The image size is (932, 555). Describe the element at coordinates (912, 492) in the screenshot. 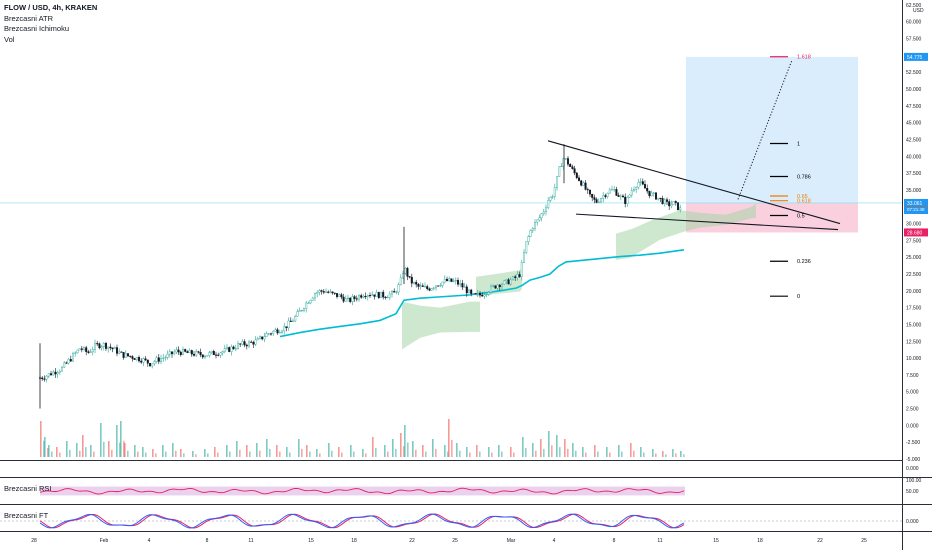

I see `rsi-tick-label: 50.00` at that location.